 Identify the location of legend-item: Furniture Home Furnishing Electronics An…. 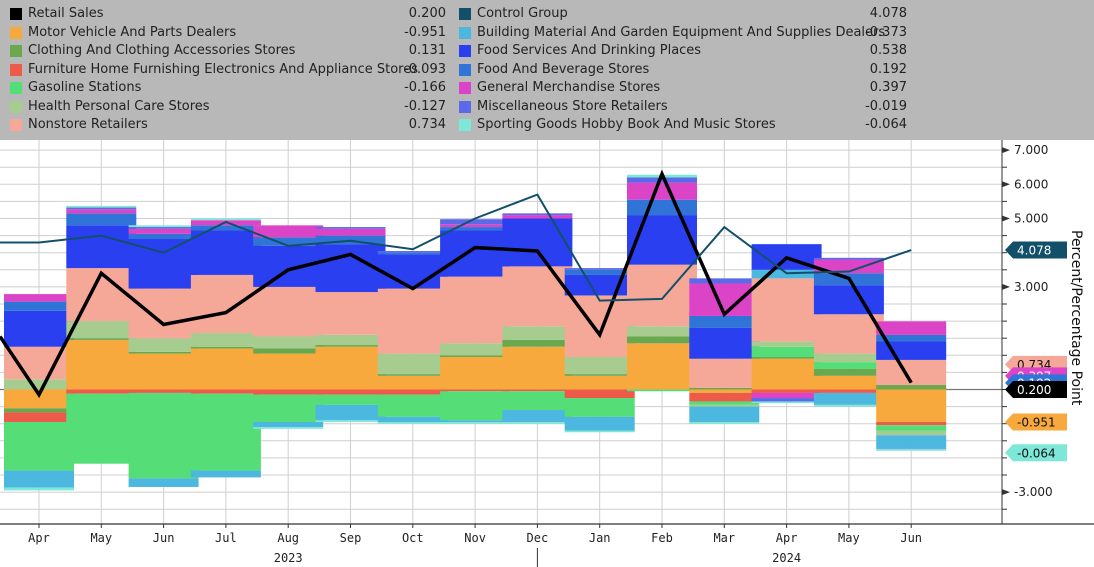
(228, 70).